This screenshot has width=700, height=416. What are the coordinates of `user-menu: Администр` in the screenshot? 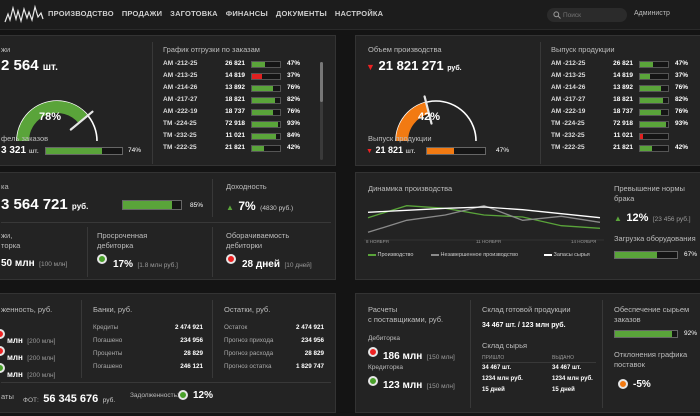 It's located at (652, 13).